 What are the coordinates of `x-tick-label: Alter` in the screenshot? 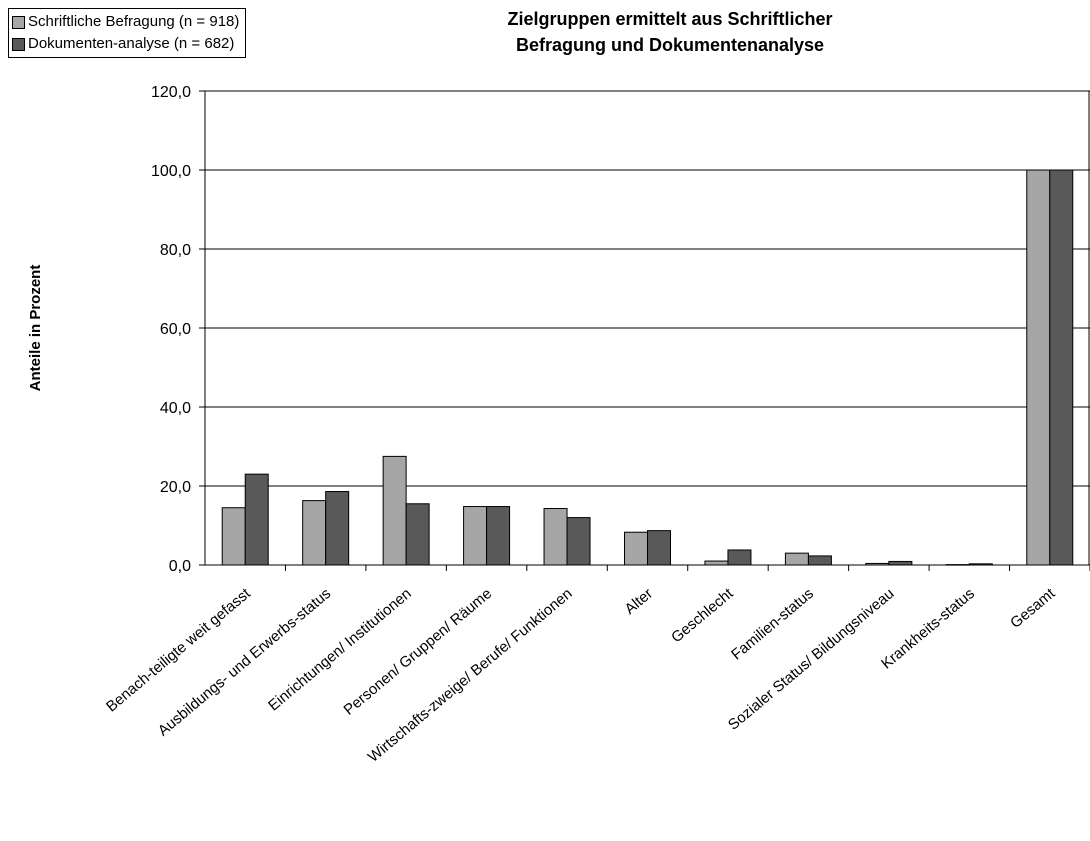 It's located at (639, 601).